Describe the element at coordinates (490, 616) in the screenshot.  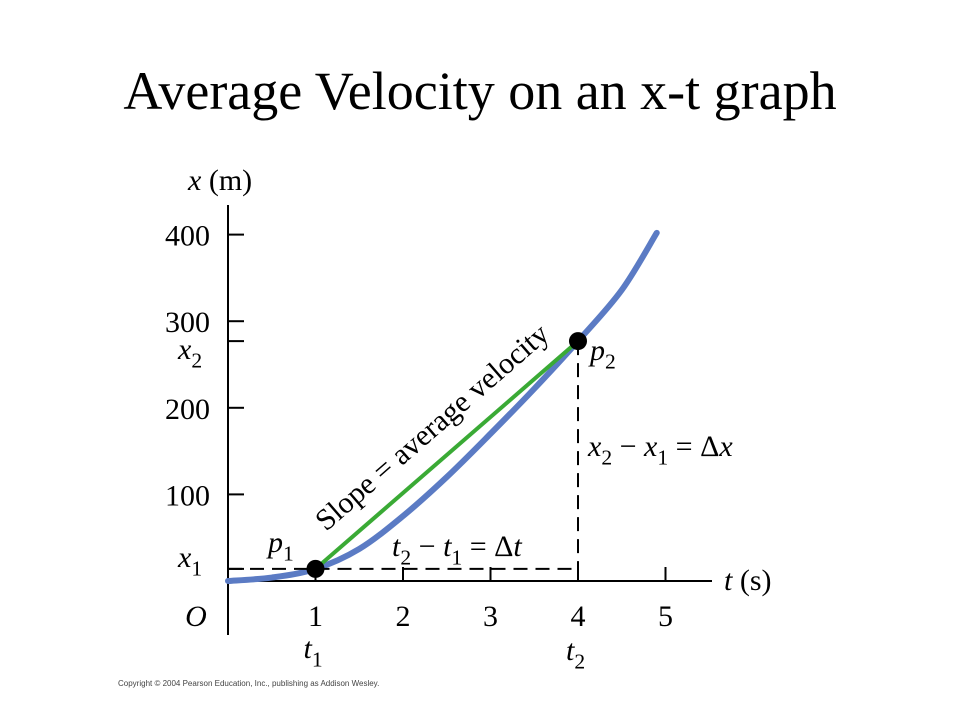
I see `x-tick-label-3: 3` at that location.